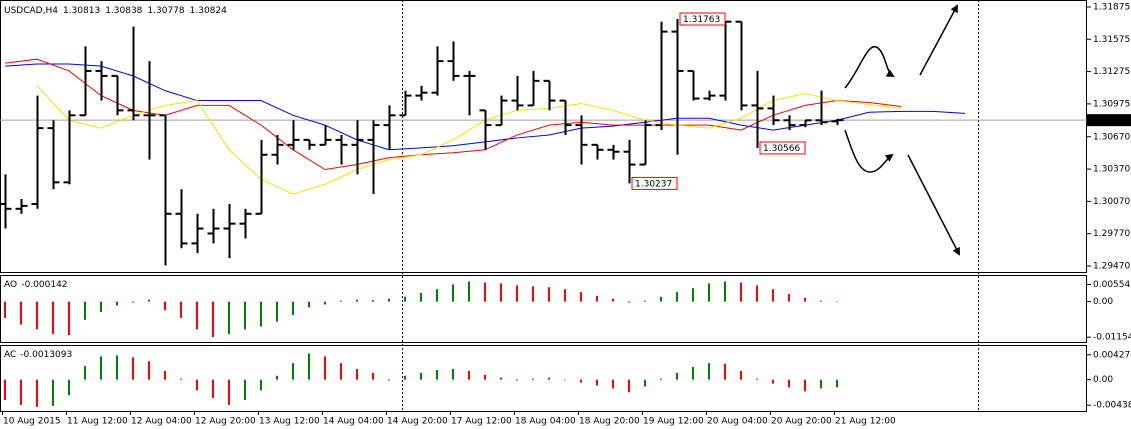 The height and width of the screenshot is (429, 1131). What do you see at coordinates (417, 422) in the screenshot?
I see `x-tick-label: 14 Aug 20:00` at bounding box center [417, 422].